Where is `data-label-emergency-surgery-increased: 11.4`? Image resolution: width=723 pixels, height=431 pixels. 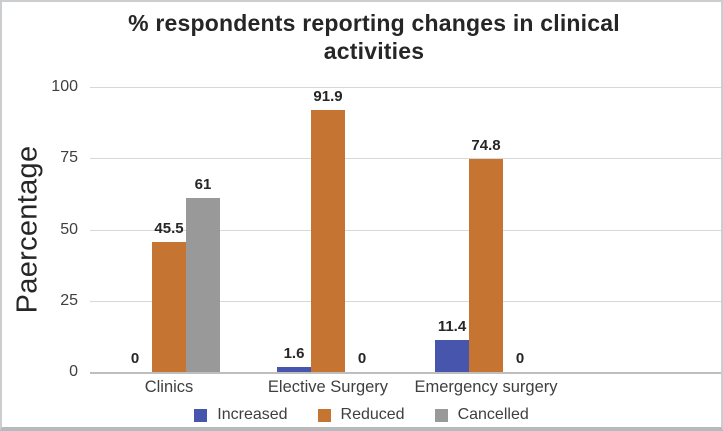
data-label-emergency-surgery-increased: 11.4 is located at coordinates (452, 326).